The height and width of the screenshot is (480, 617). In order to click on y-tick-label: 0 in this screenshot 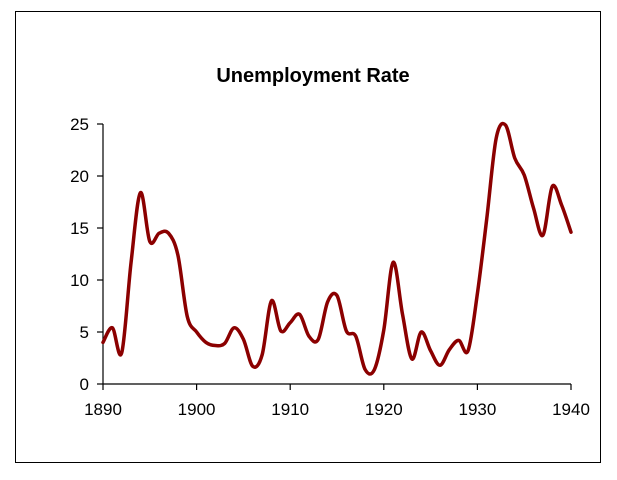, I will do `click(84, 384)`.